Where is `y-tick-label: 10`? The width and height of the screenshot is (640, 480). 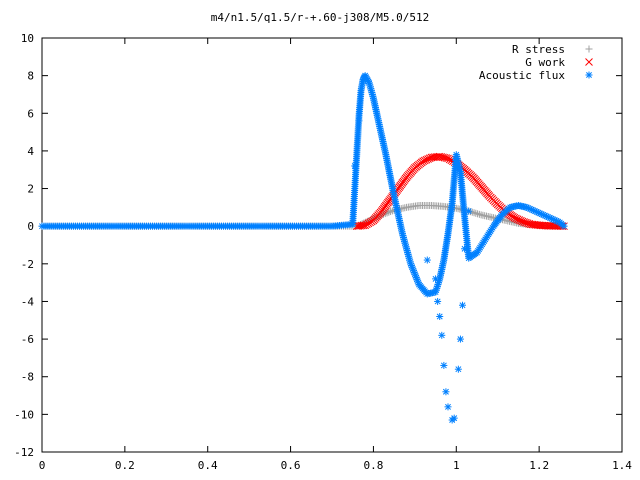 y-tick-label: 10 is located at coordinates (27, 38).